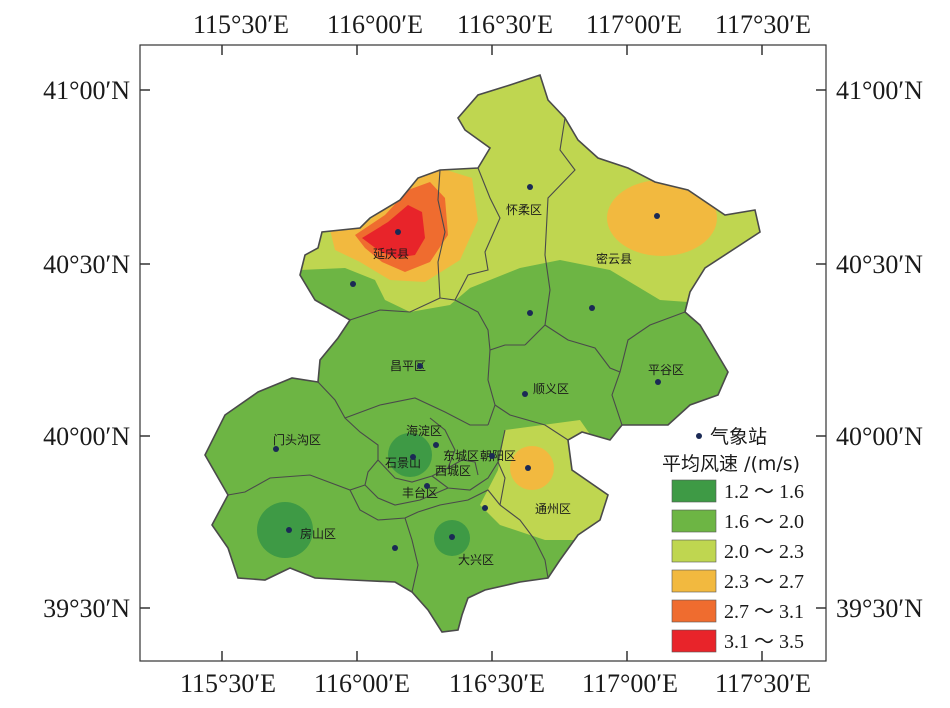 This screenshot has width=950, height=708. What do you see at coordinates (550, 231) in the screenshot?
I see `boundary-huairou-miyun` at bounding box center [550, 231].